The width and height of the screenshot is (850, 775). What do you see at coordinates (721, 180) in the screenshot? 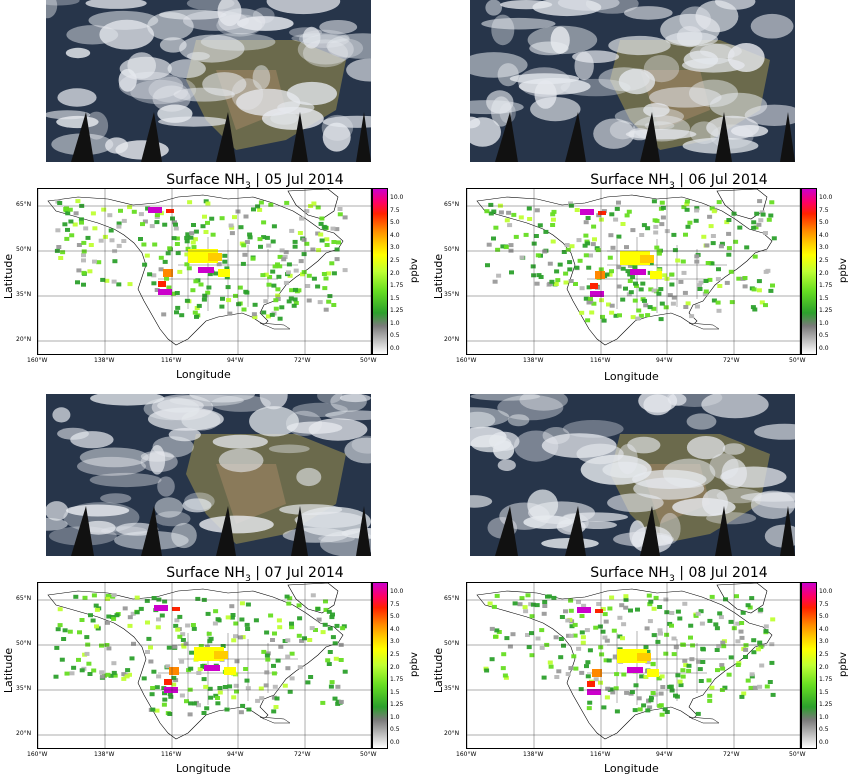
I see `title-date: | 06 Jul 2014` at bounding box center [721, 180].